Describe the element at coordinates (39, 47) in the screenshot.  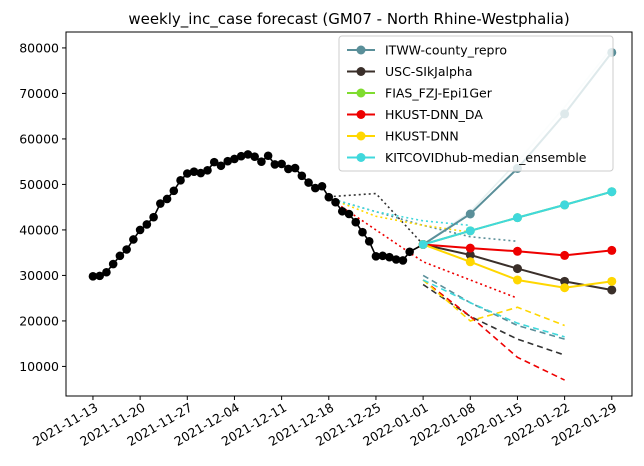
I see `y-tick-label: 80000` at that location.